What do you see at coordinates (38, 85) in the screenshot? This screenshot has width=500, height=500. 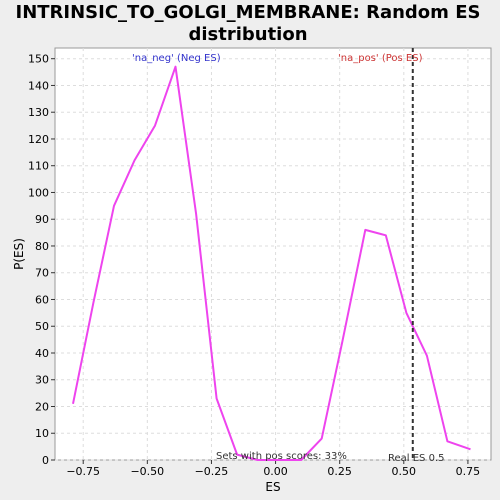 I see `y-tick-label: 140` at bounding box center [38, 85].